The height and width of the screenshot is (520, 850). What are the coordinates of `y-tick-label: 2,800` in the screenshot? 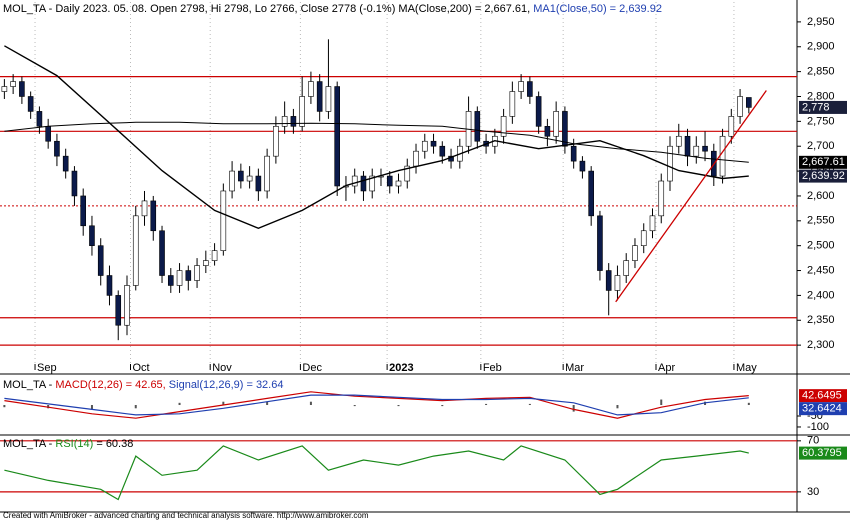 It's located at (821, 96).